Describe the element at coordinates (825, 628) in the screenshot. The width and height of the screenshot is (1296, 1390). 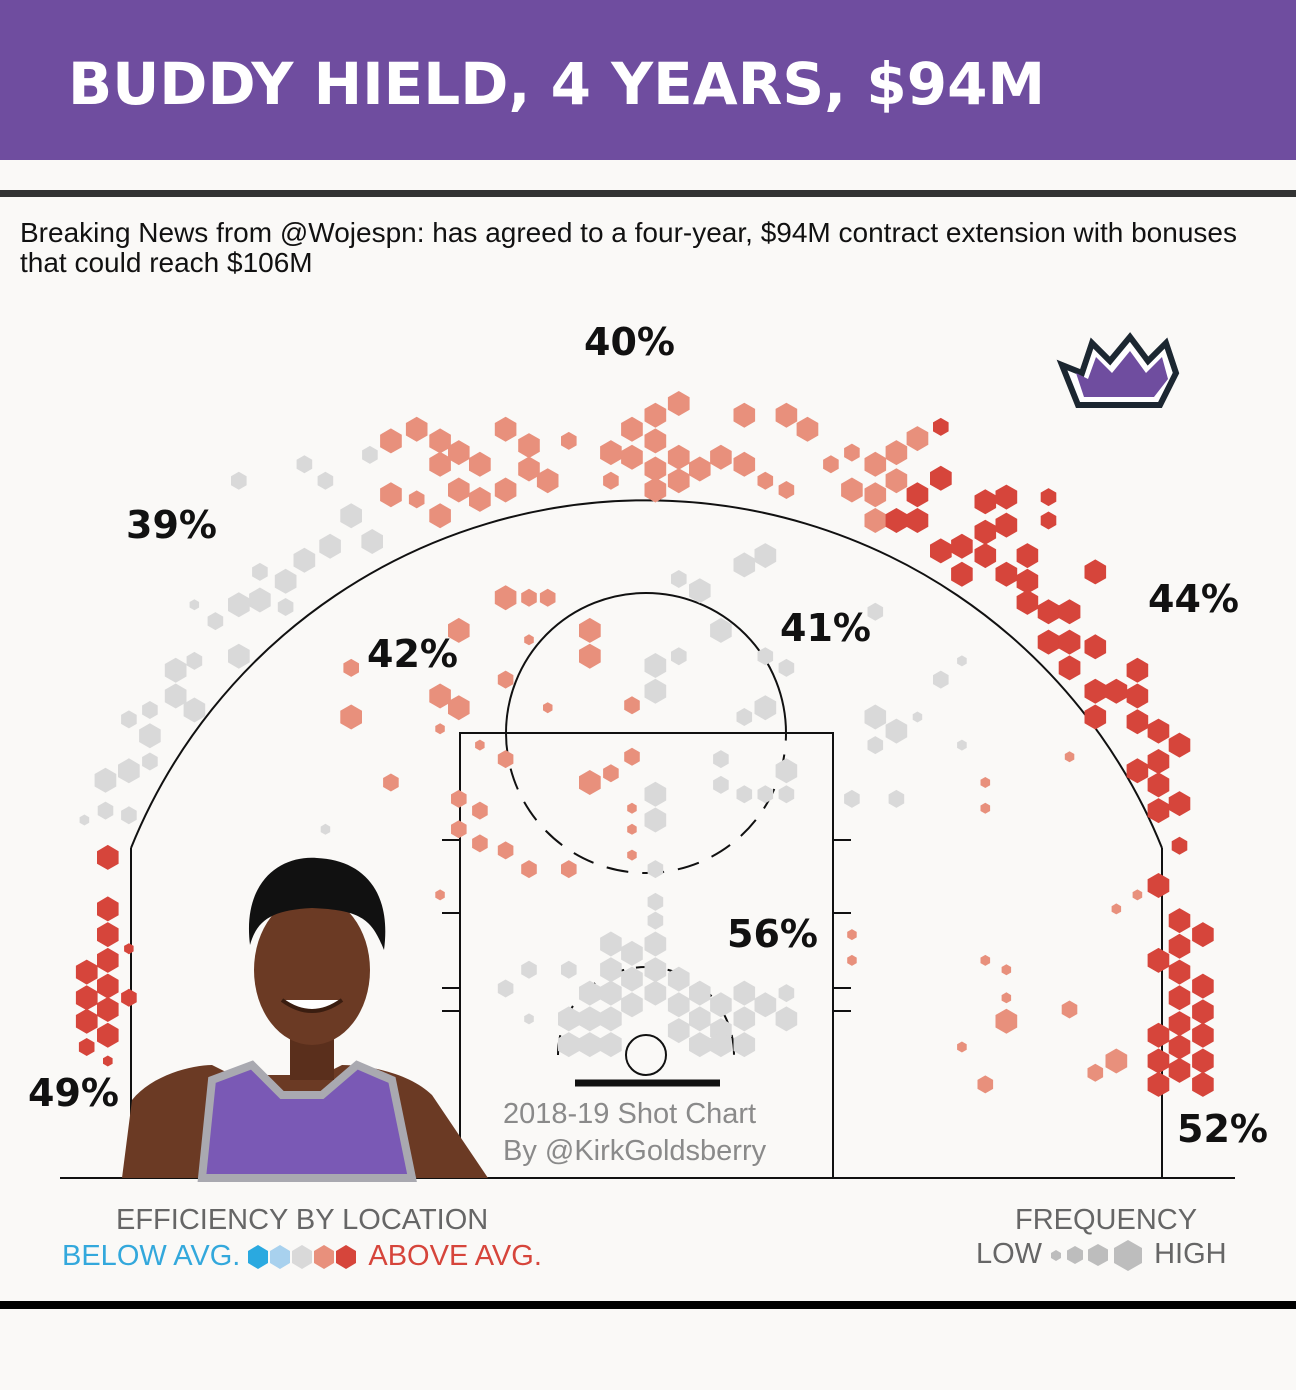
I see `zone-label-right-midrange: 41%` at that location.